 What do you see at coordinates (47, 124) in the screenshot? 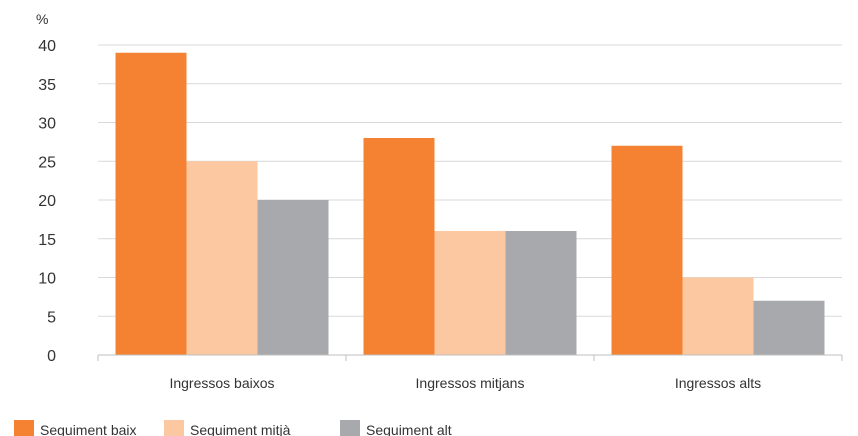
I see `y-tick-label: 30` at bounding box center [47, 124].